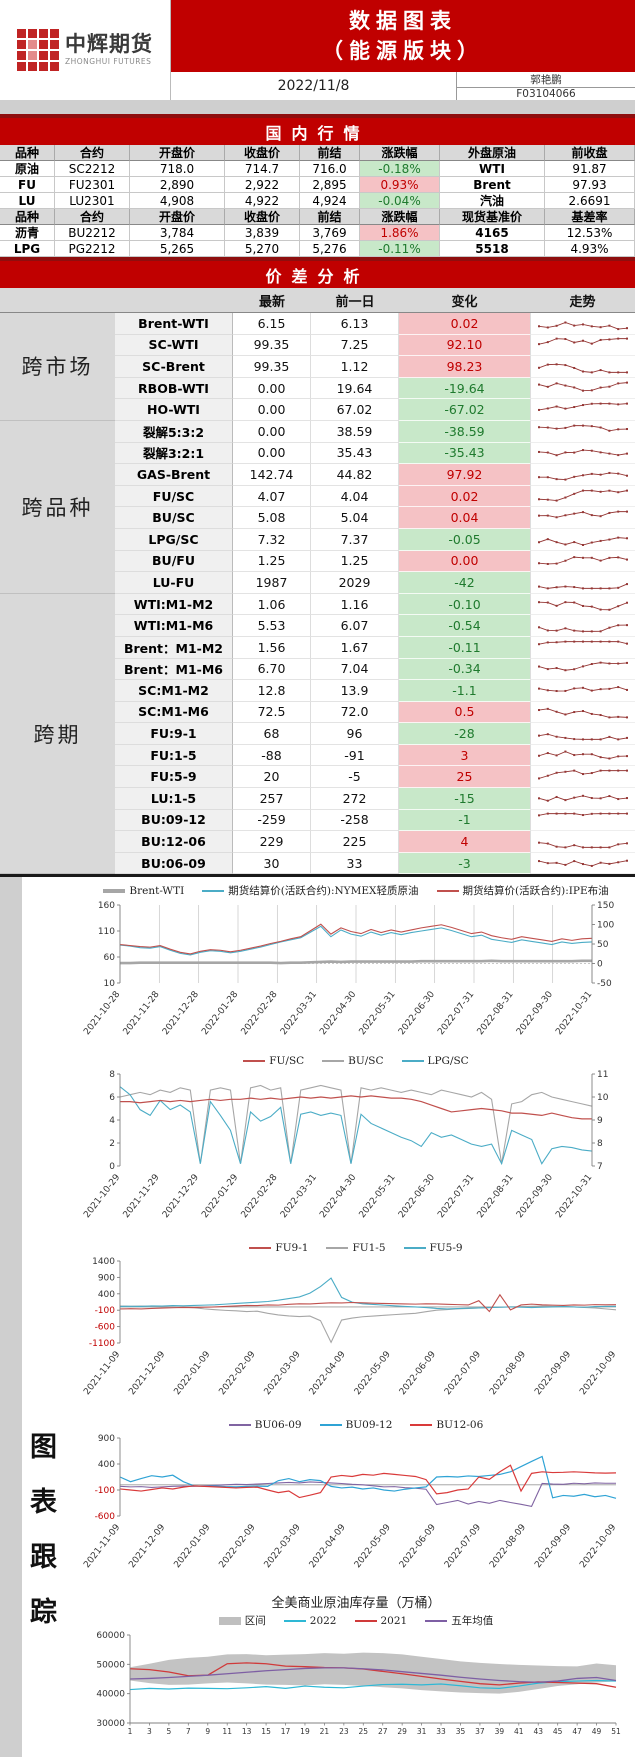 This screenshot has height=1757, width=635. I want to click on cell: 汽油, so click(492, 201).